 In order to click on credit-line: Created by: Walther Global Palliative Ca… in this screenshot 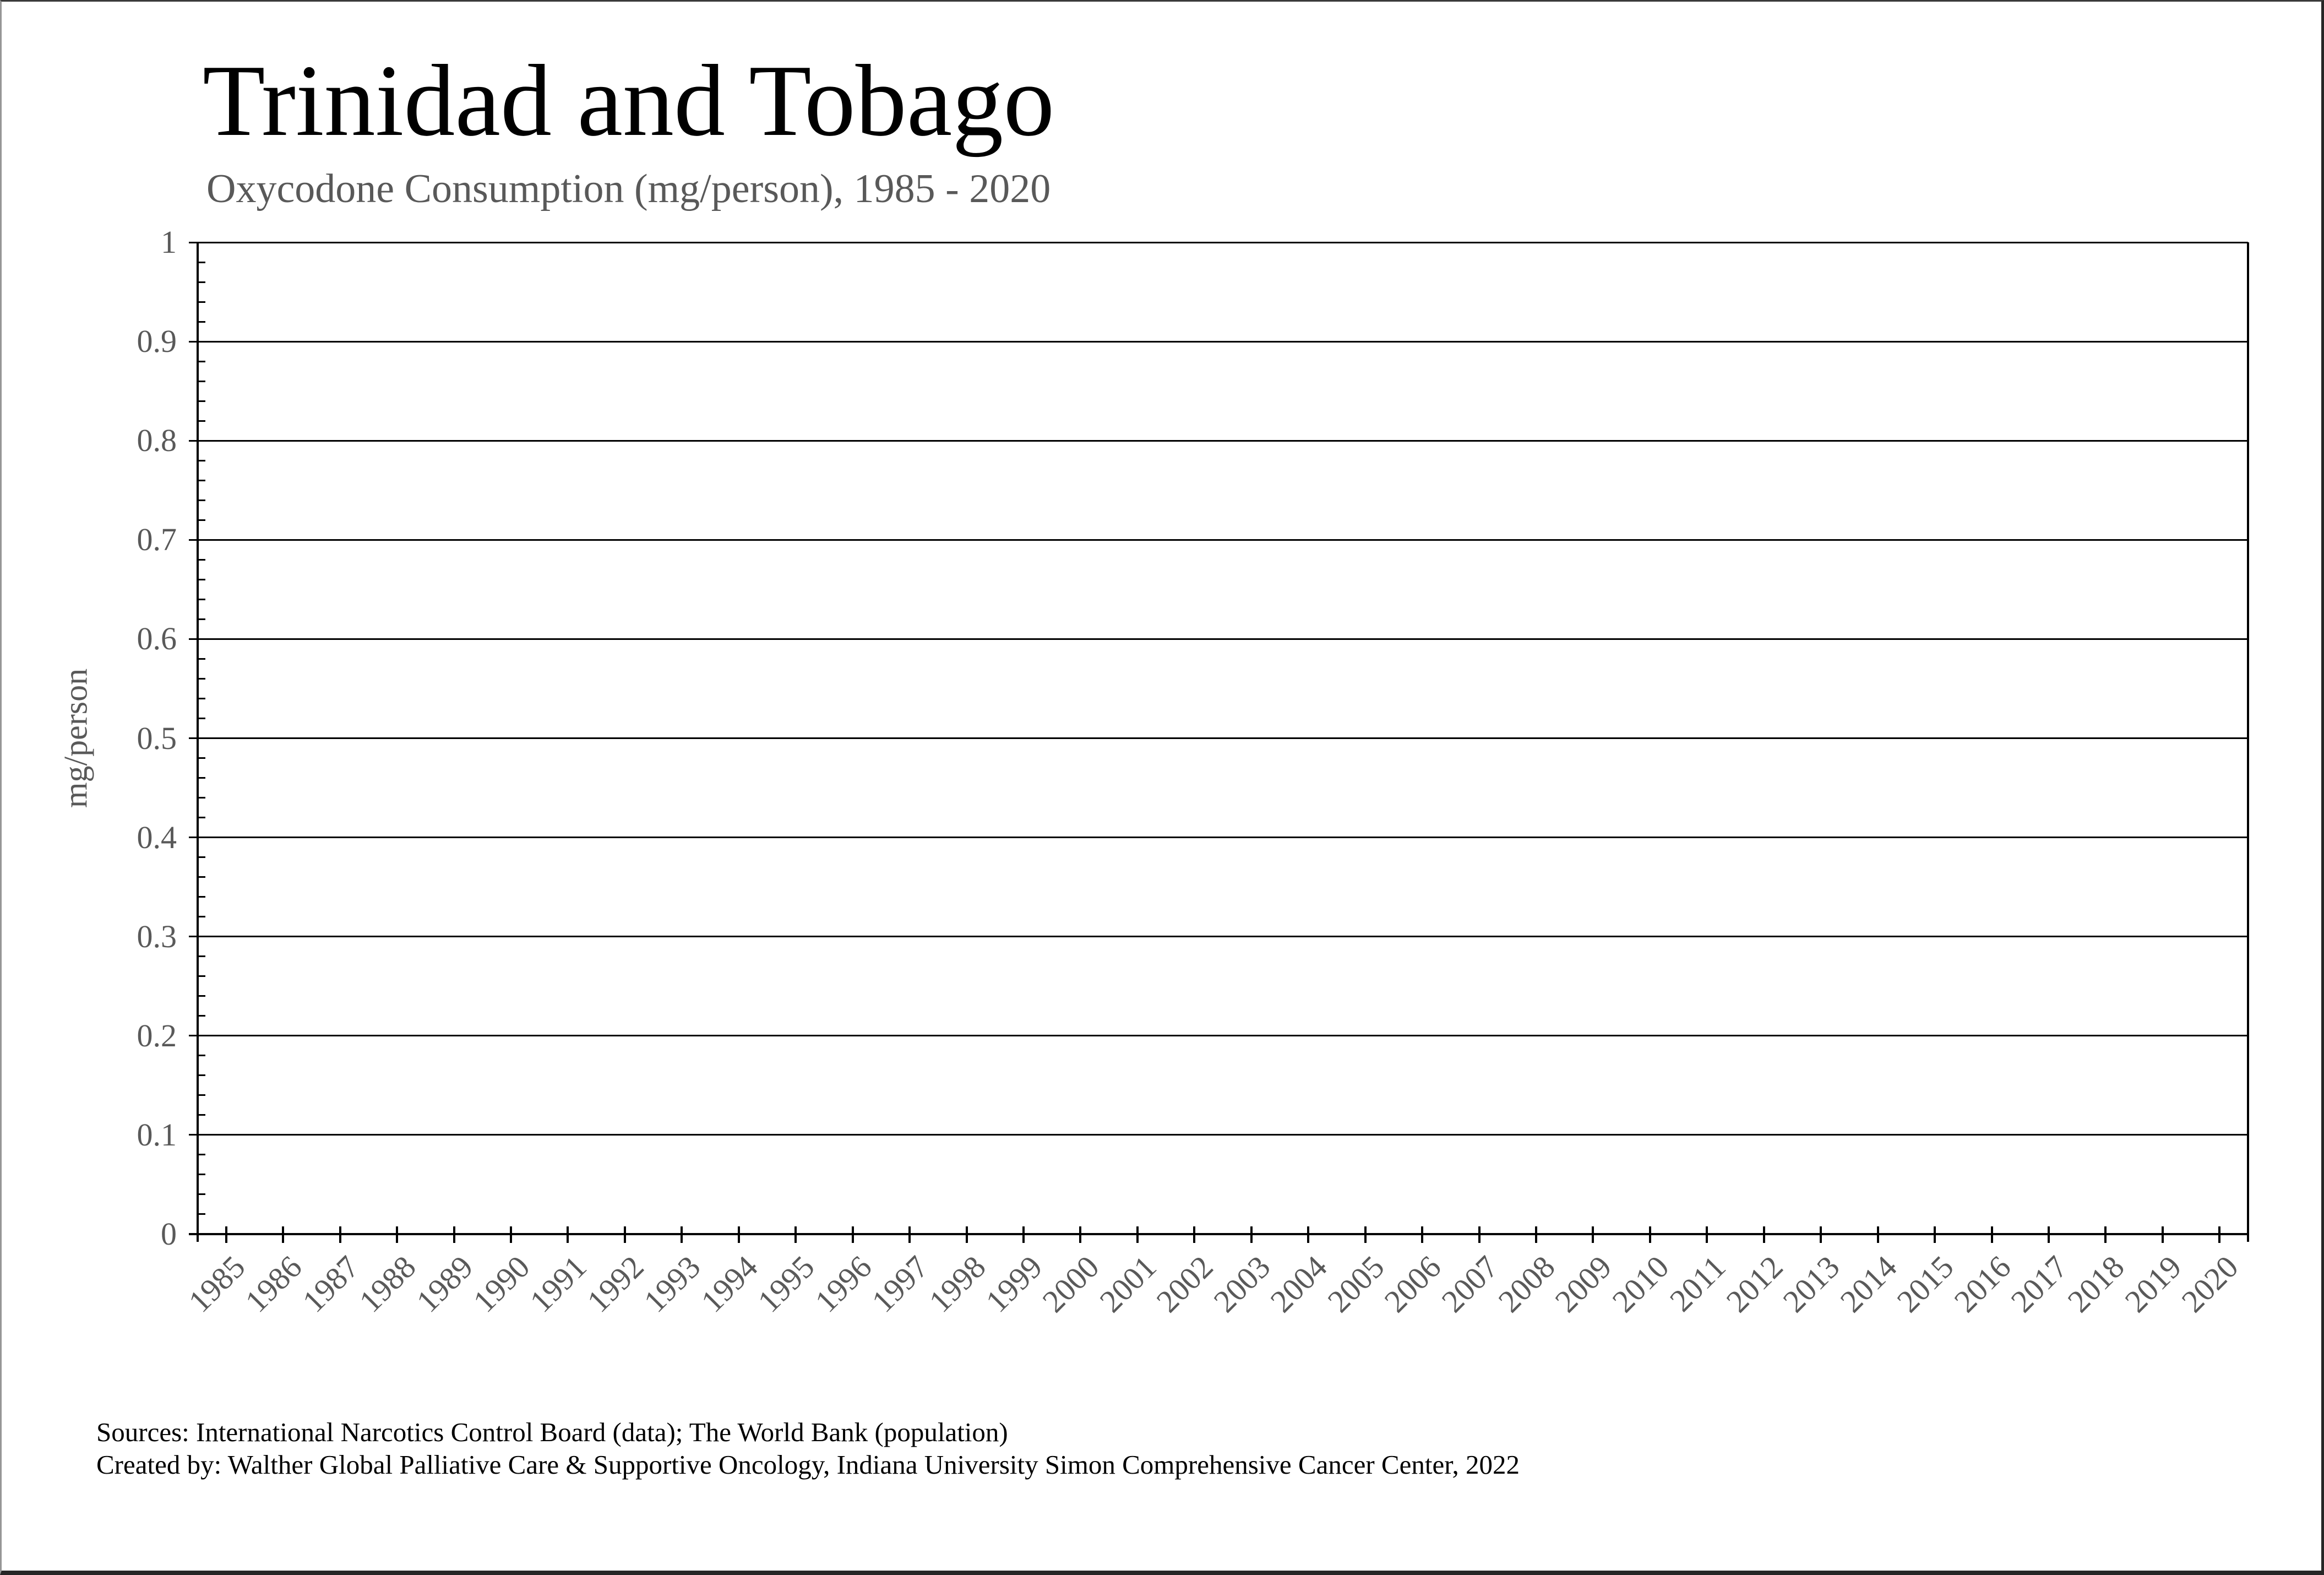, I will do `click(808, 1464)`.